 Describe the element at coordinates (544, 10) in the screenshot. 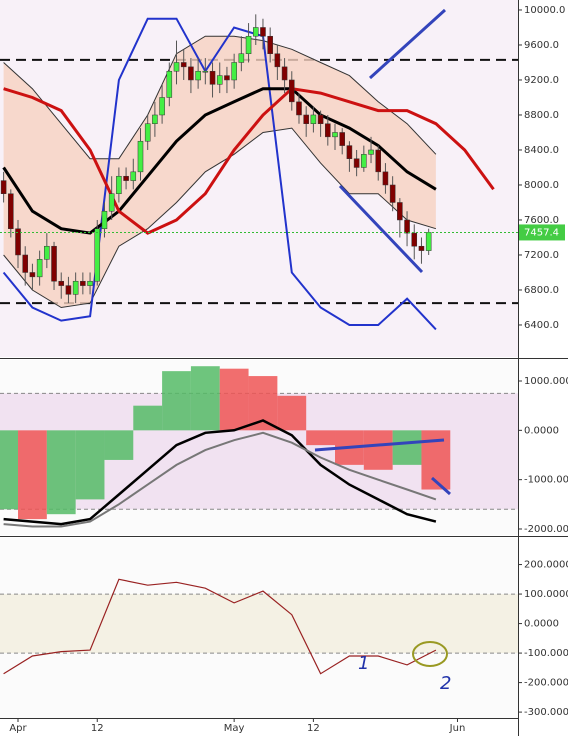

I see `y-tick-label: 10000.0` at that location.